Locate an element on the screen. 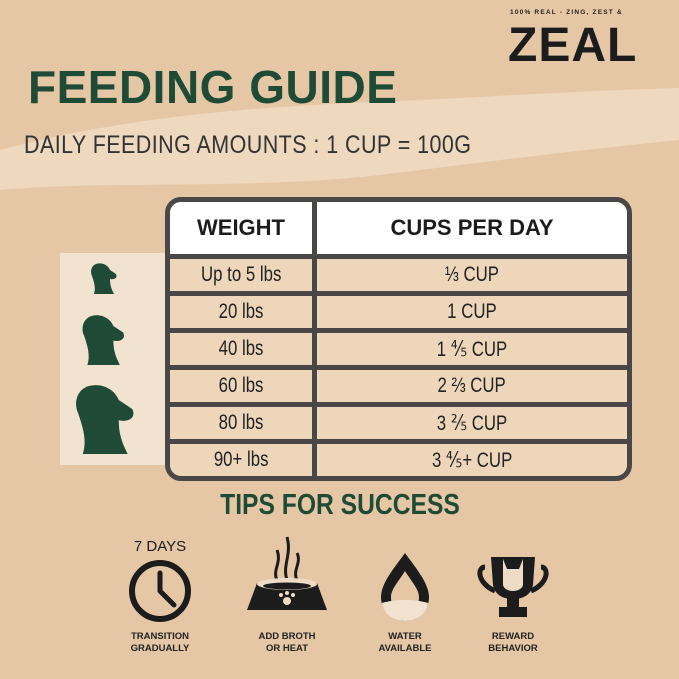 The width and height of the screenshot is (679, 679). clock-badge: 7 DAYS is located at coordinates (160, 546).